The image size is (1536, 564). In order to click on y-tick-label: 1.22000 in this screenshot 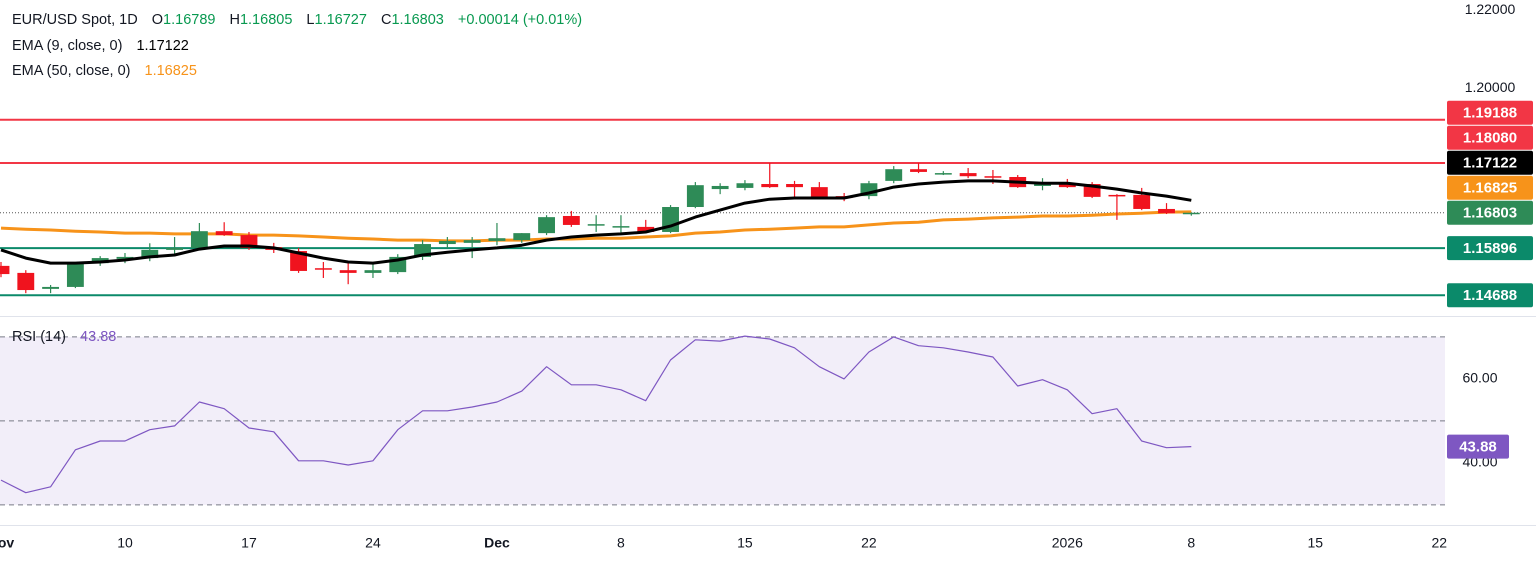, I will do `click(1490, 9)`.